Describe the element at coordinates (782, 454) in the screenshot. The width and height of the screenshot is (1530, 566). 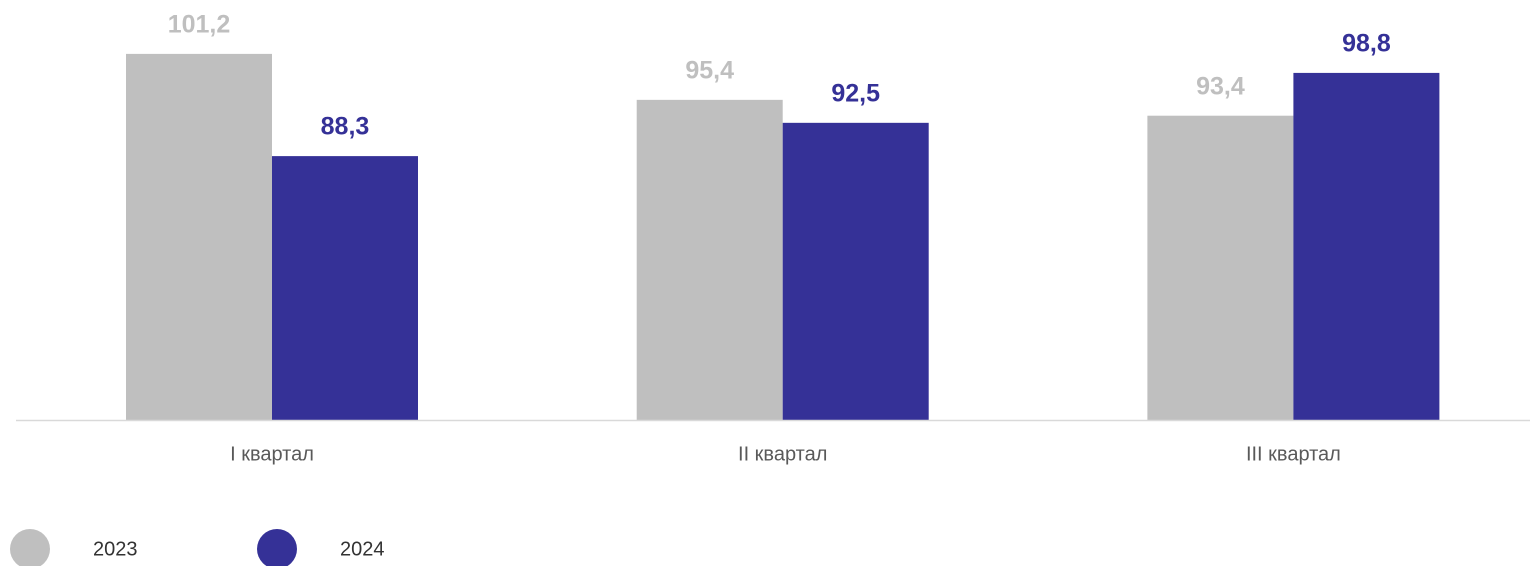
I see `x-tick-label: II квартал` at that location.